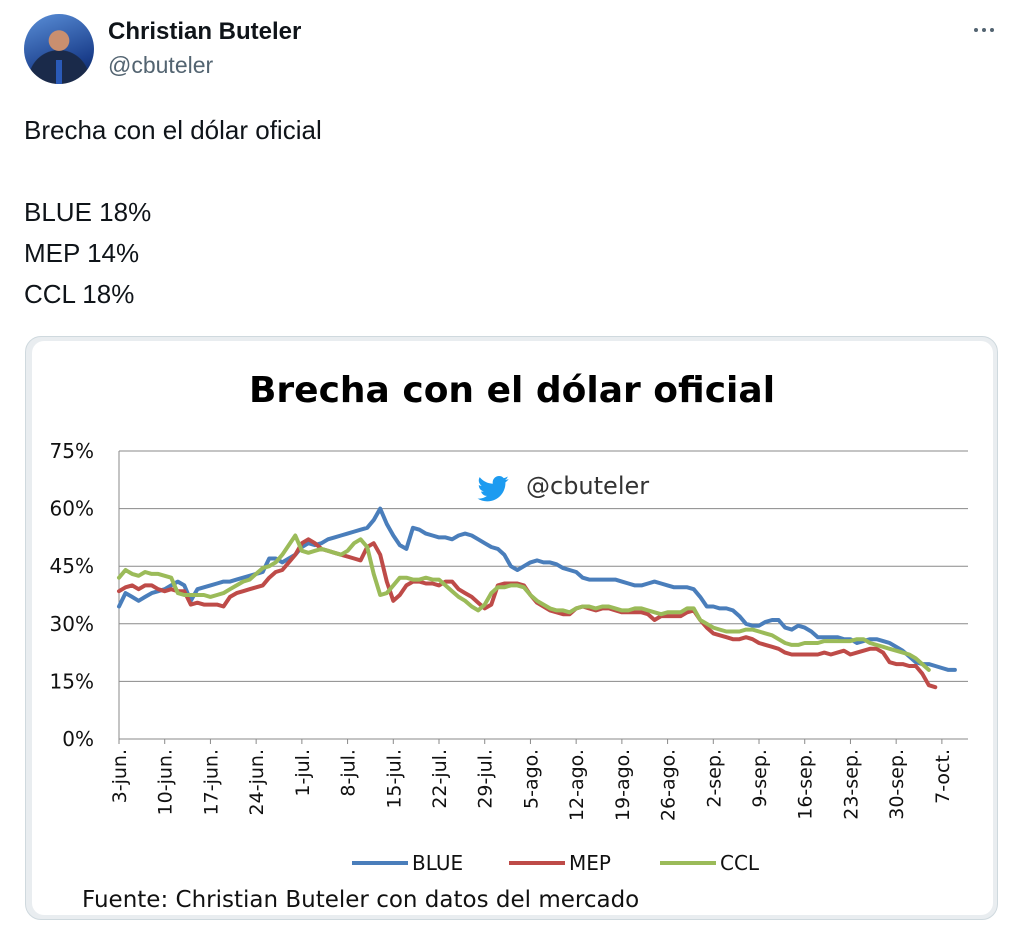 Image resolution: width=1023 pixels, height=937 pixels. Describe the element at coordinates (806, 784) in the screenshot. I see `x-tick-label: 16-sep.` at that location.